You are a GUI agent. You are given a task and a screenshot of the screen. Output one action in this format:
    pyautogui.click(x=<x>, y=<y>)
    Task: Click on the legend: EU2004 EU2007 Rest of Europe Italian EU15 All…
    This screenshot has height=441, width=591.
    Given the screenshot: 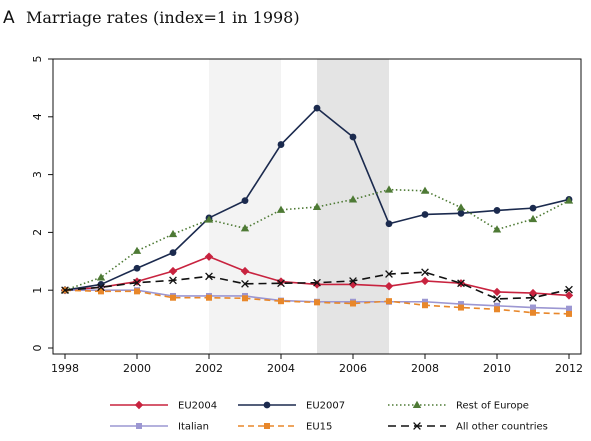 What is the action you would take?
    pyautogui.click(x=329, y=417)
    